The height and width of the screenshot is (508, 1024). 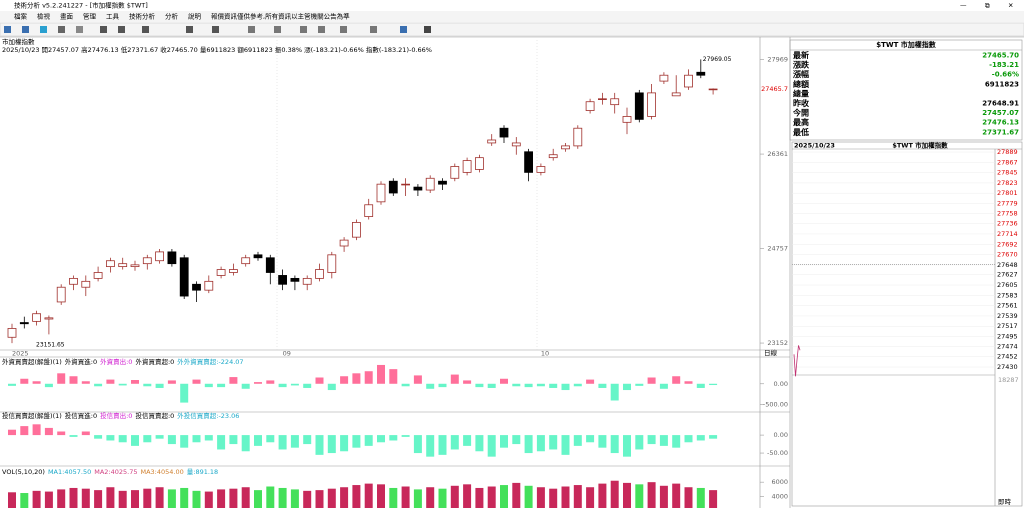 What do you see at coordinates (1007, 162) in the screenshot?
I see `y-tick-label: 27867` at bounding box center [1007, 162].